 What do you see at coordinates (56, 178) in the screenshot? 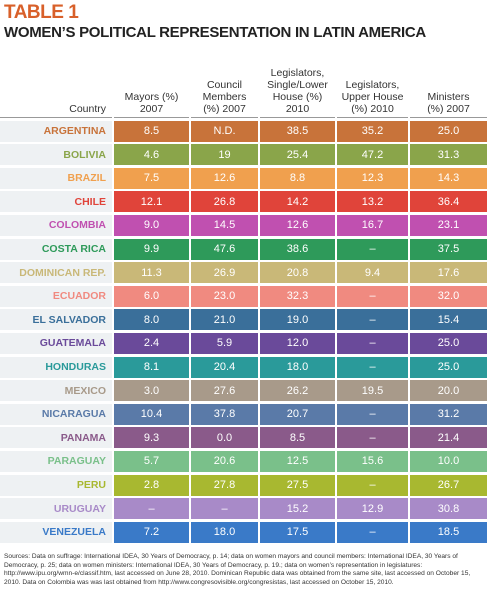
I see `country-name: BRAZIL` at bounding box center [56, 178].